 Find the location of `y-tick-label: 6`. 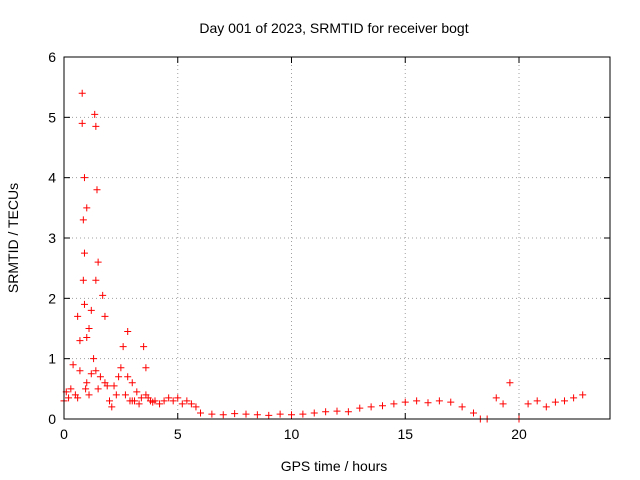

y-tick-label: 6 is located at coordinates (52, 57).